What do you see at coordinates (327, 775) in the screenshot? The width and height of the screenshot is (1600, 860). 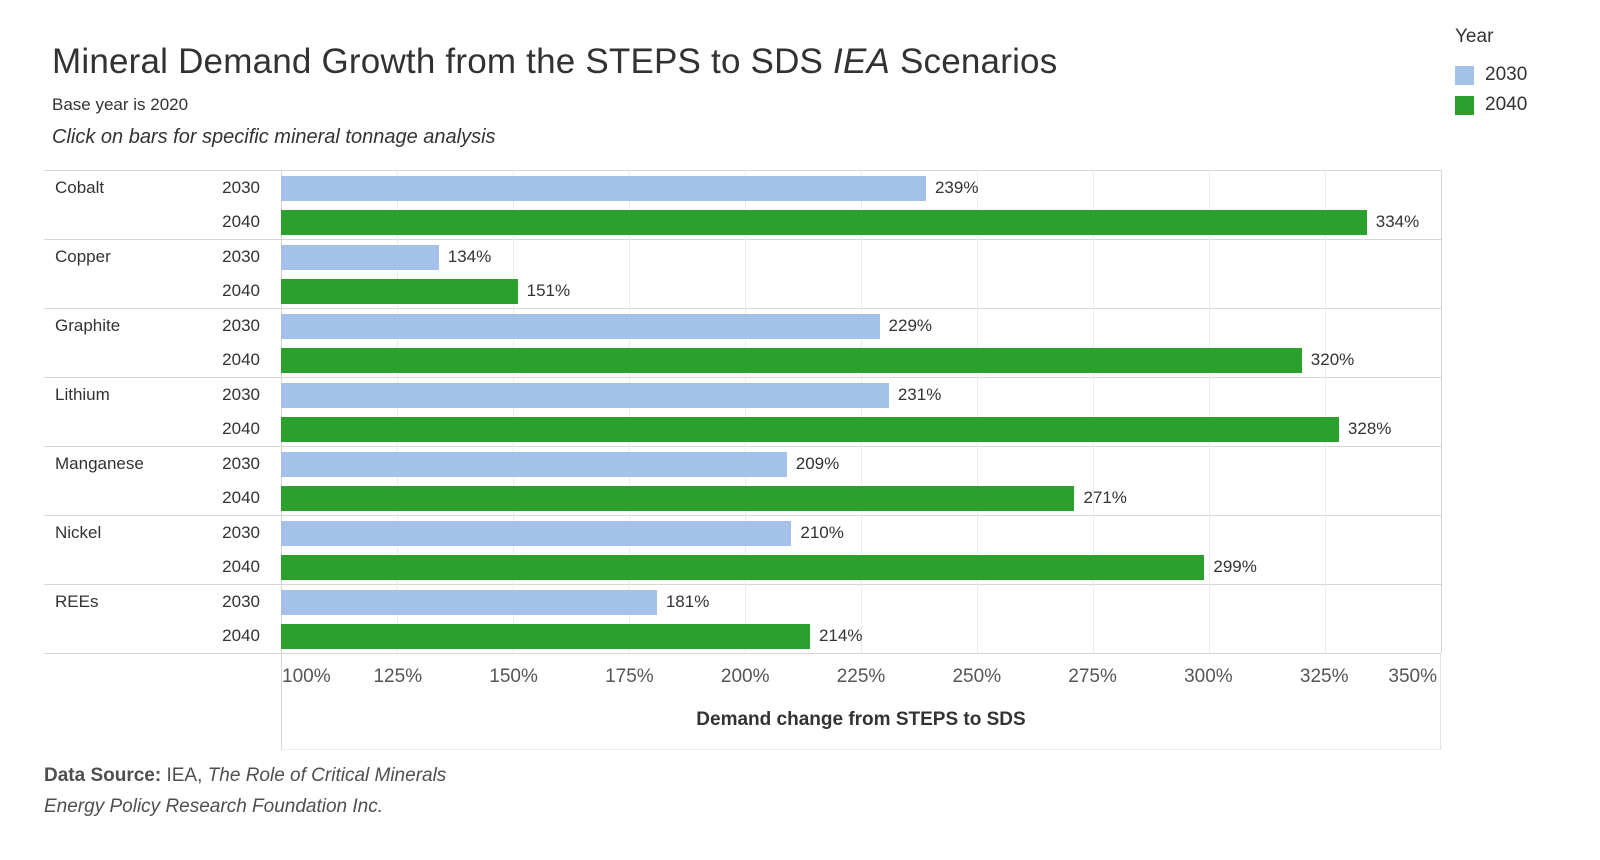 I see `data-source-italic: The Role of Critical Minerals` at bounding box center [327, 775].